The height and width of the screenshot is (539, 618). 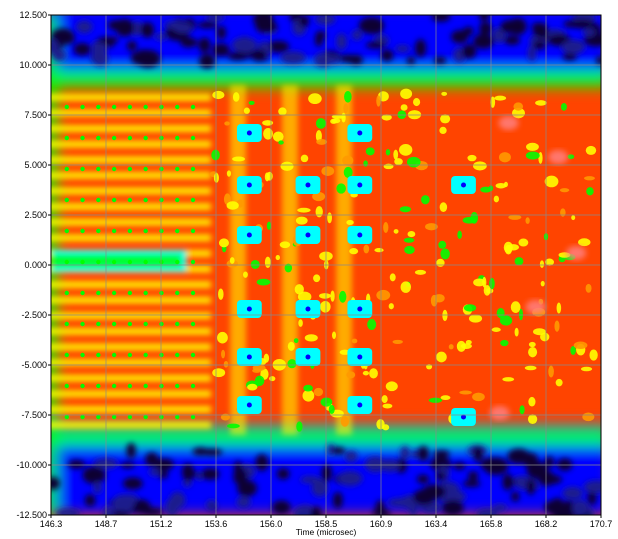 What do you see at coordinates (161, 524) in the screenshot?
I see `x-tick-label: 151.2` at bounding box center [161, 524].